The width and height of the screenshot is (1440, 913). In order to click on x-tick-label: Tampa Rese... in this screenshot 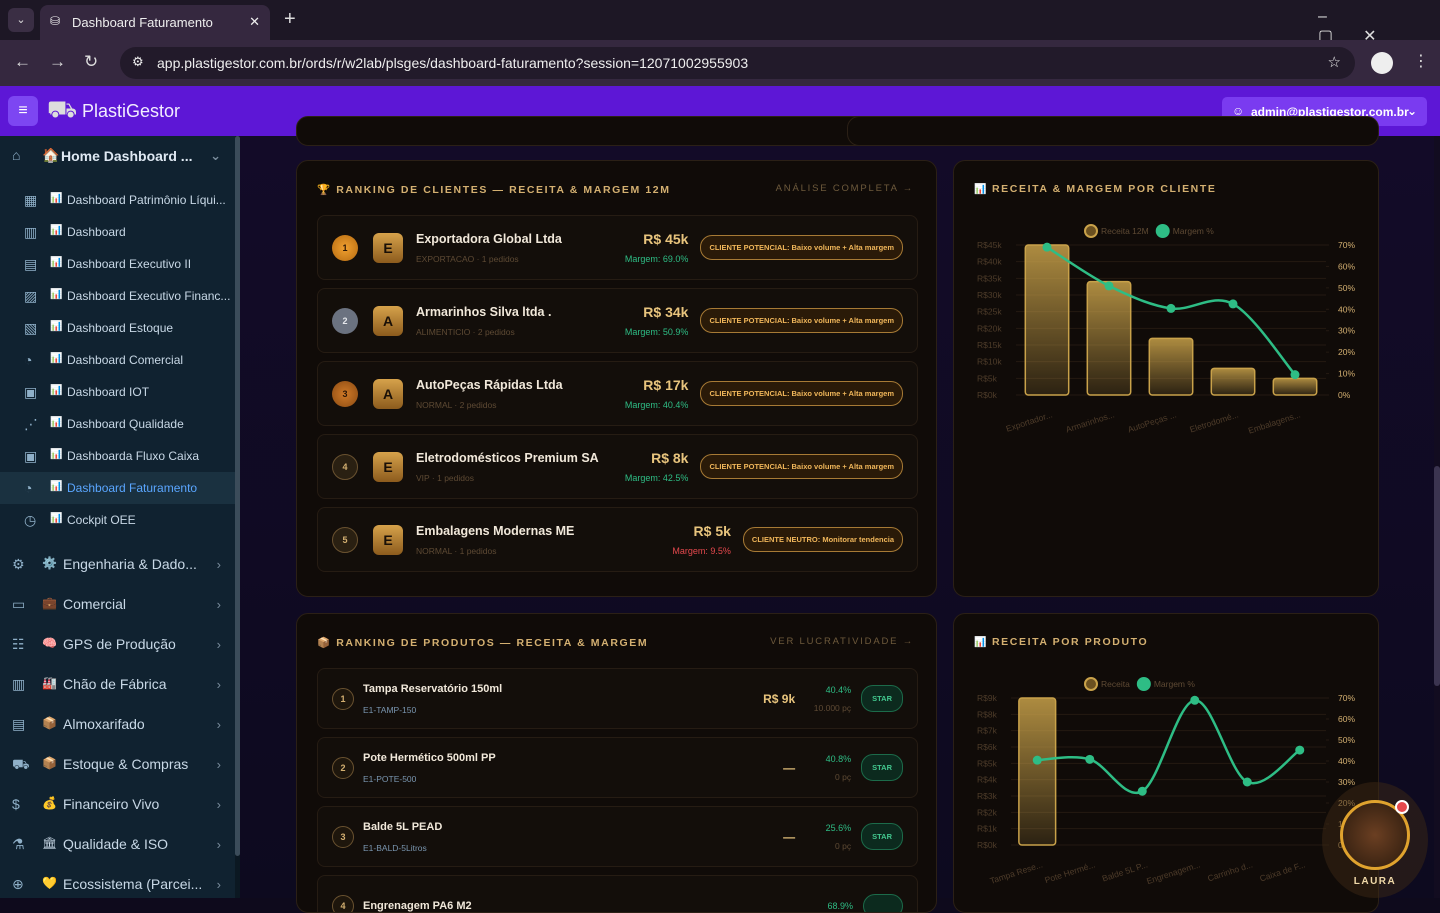, I will do `click(1016, 872)`.